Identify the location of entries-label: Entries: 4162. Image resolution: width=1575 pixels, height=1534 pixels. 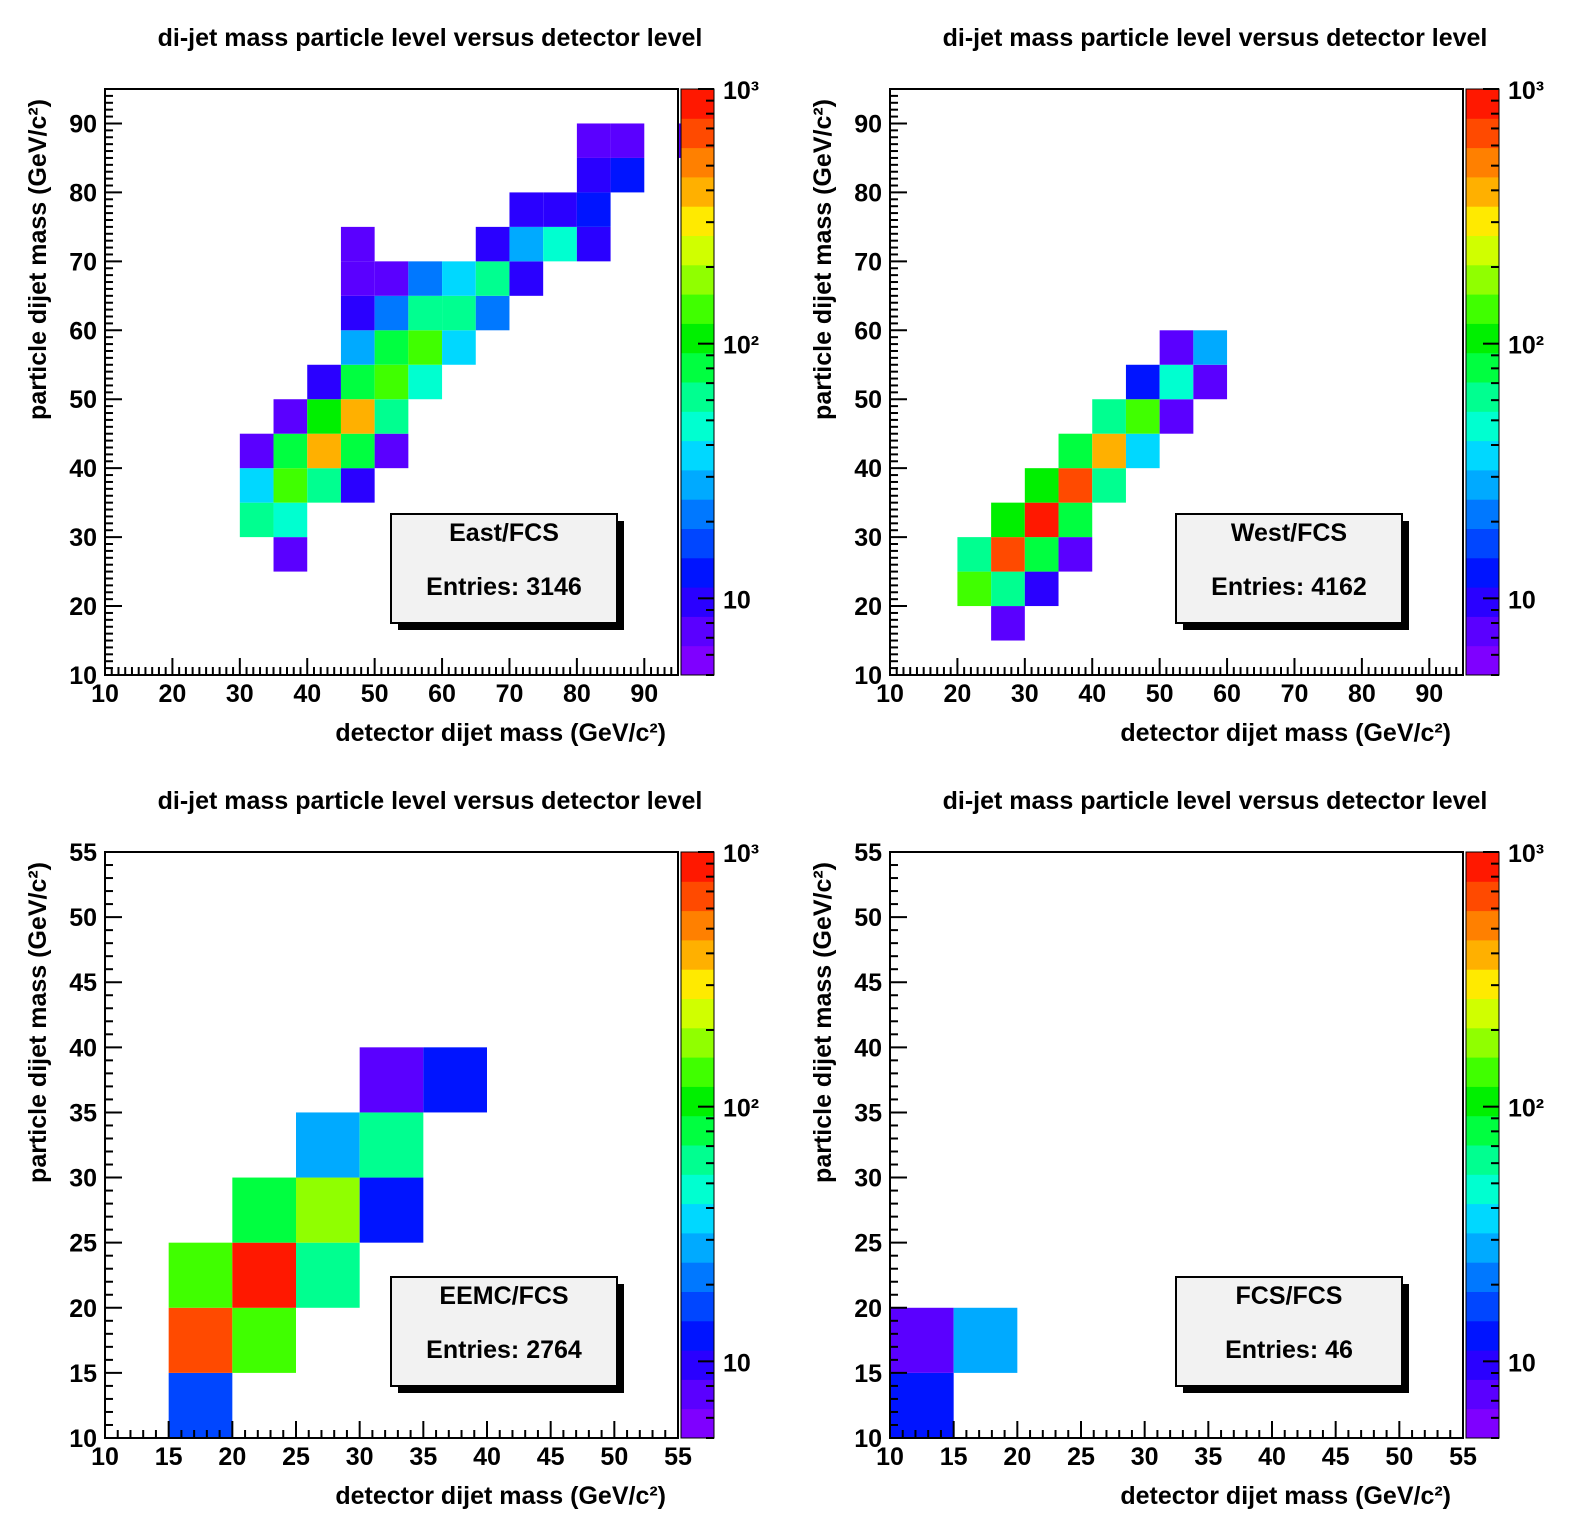
(1289, 587).